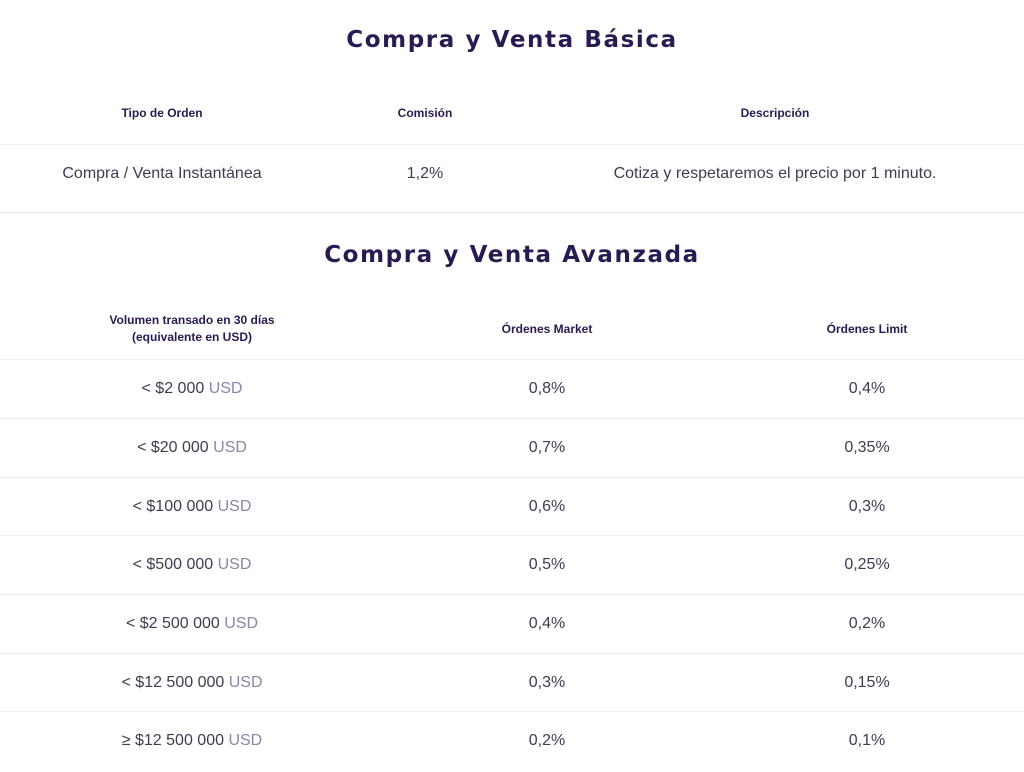 This screenshot has width=1024, height=772. Describe the element at coordinates (547, 328) in the screenshot. I see `header-market-orders: Órdenes Market` at that location.